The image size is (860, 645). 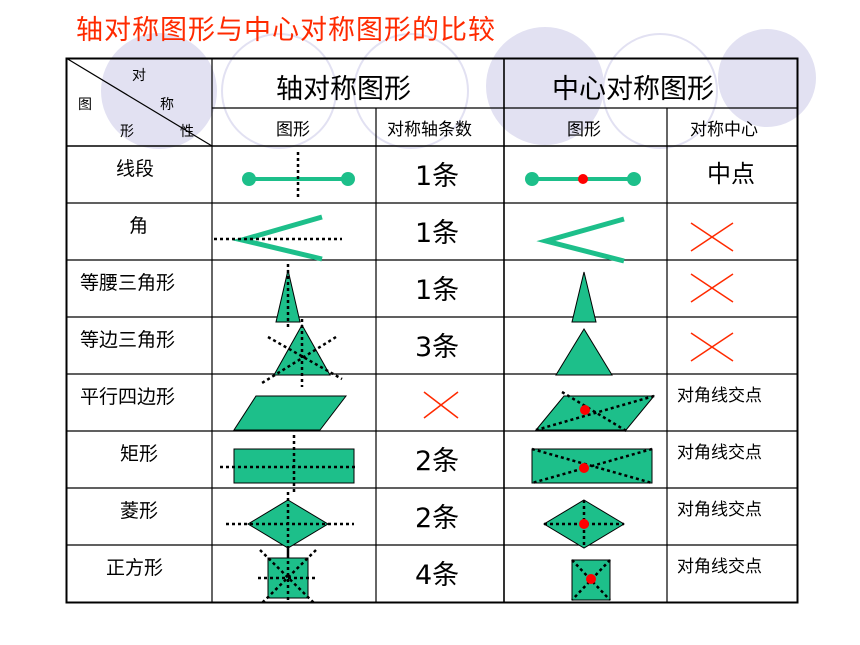 What do you see at coordinates (633, 89) in the screenshot?
I see `header-central-symmetry: 中心对称图形` at bounding box center [633, 89].